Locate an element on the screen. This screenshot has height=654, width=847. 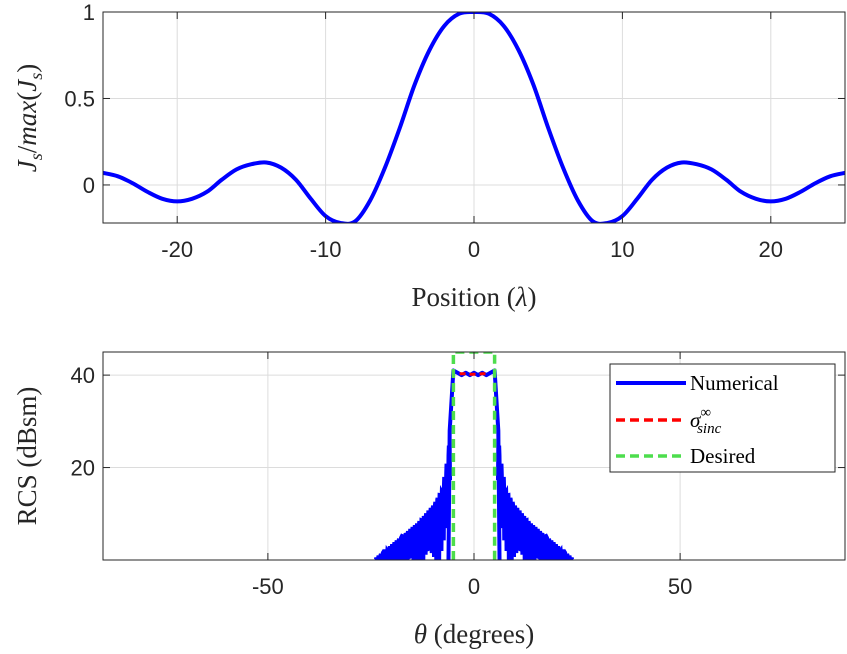
desired-line is located at coordinates (474, 456).